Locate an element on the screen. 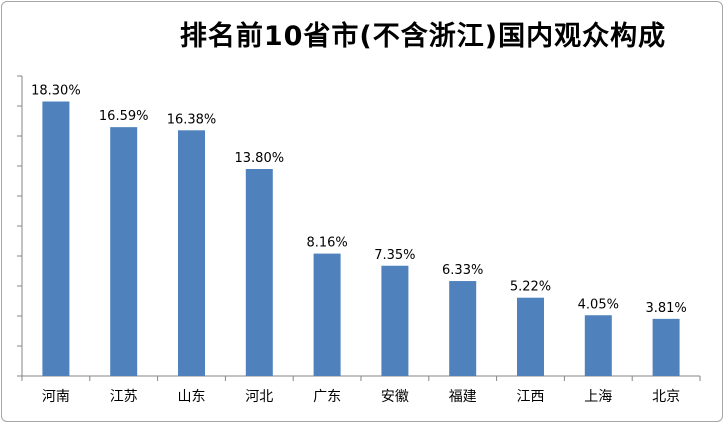 This screenshot has height=425, width=726. data-label: 16.59% is located at coordinates (124, 116).